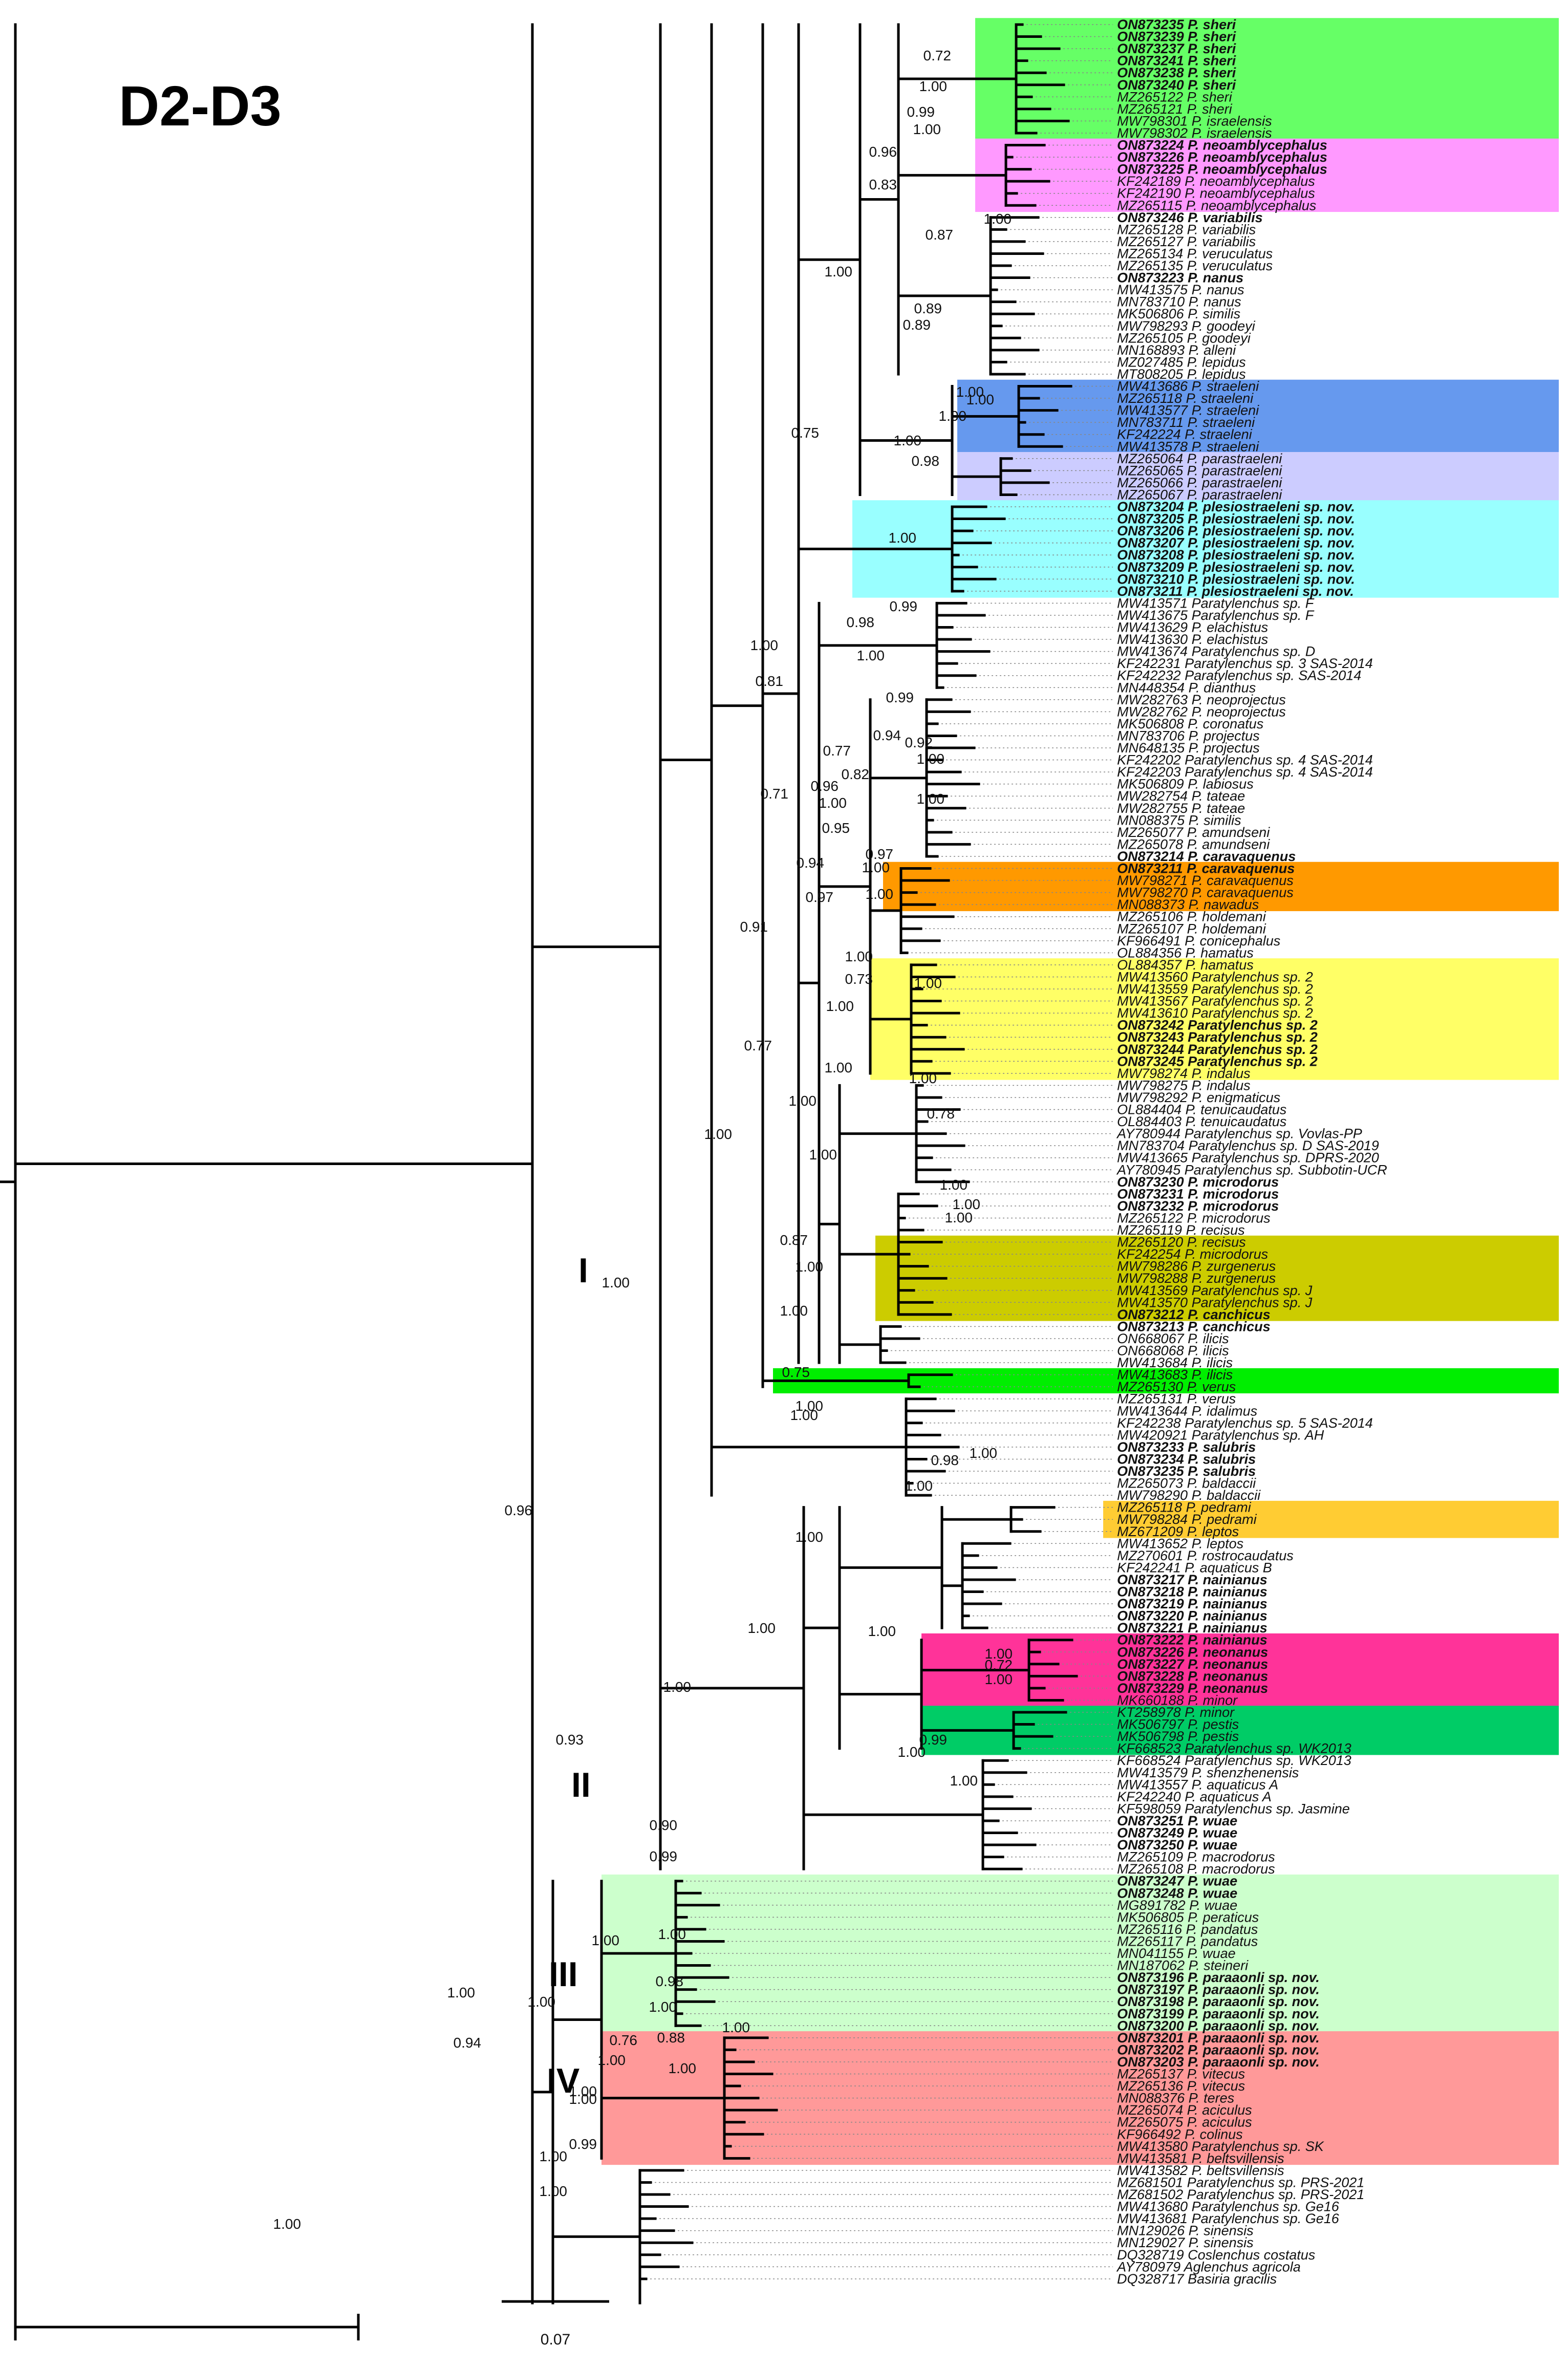 This screenshot has width=1568, height=2367. What do you see at coordinates (1186, 1447) in the screenshot?
I see `taxon-label: ON873233 P. salubris` at bounding box center [1186, 1447].